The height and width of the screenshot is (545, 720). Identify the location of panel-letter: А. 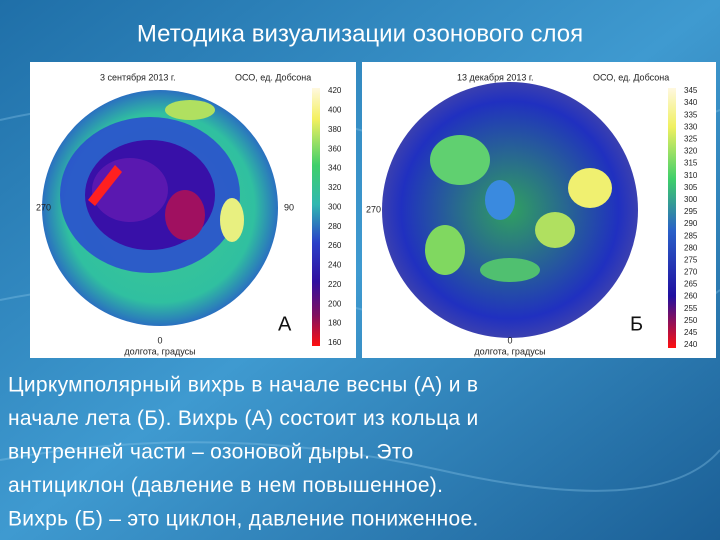
(285, 324).